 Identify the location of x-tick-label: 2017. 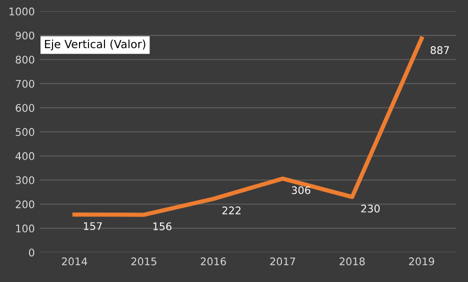
(283, 261).